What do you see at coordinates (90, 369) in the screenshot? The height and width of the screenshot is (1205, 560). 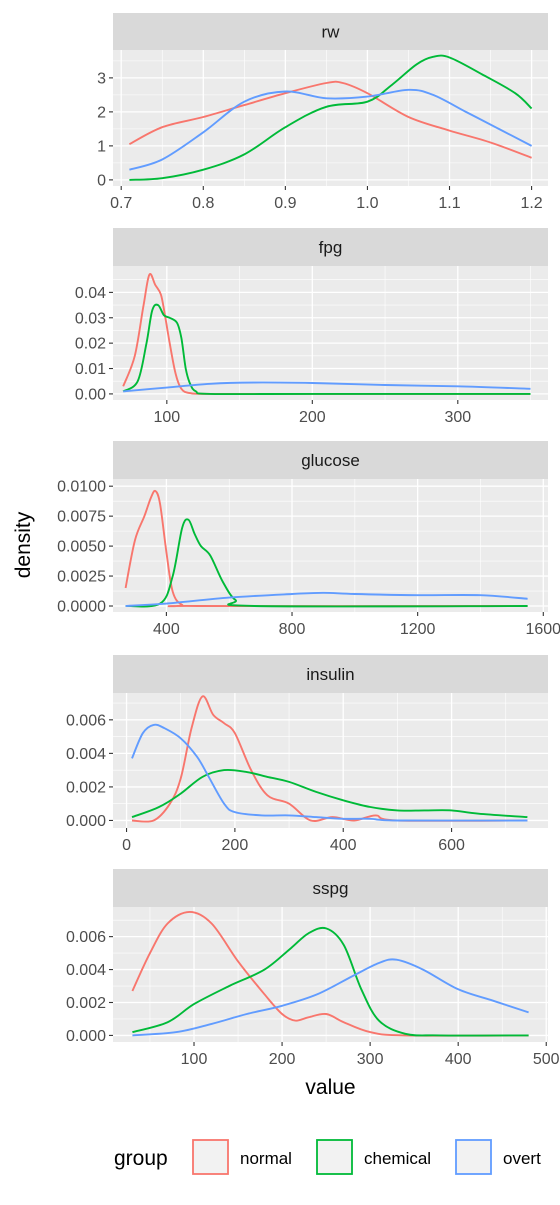 I see `y-tick-label: 0.01` at bounding box center [90, 369].